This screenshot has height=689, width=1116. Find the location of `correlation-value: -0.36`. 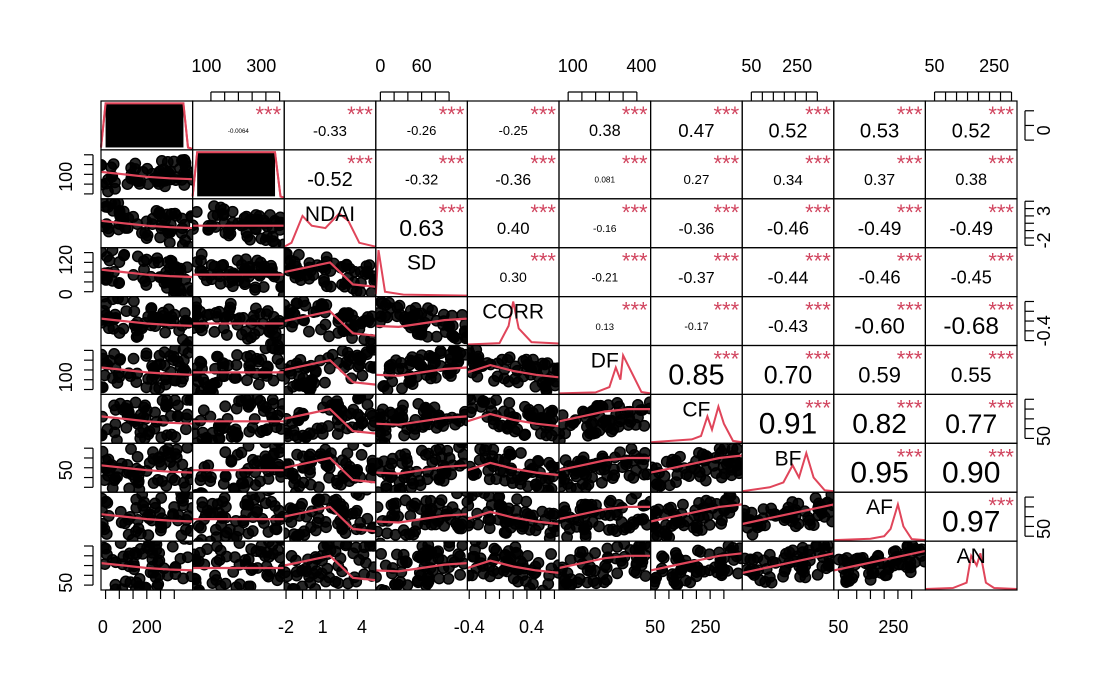

correlation-value: -0.36 is located at coordinates (513, 180).